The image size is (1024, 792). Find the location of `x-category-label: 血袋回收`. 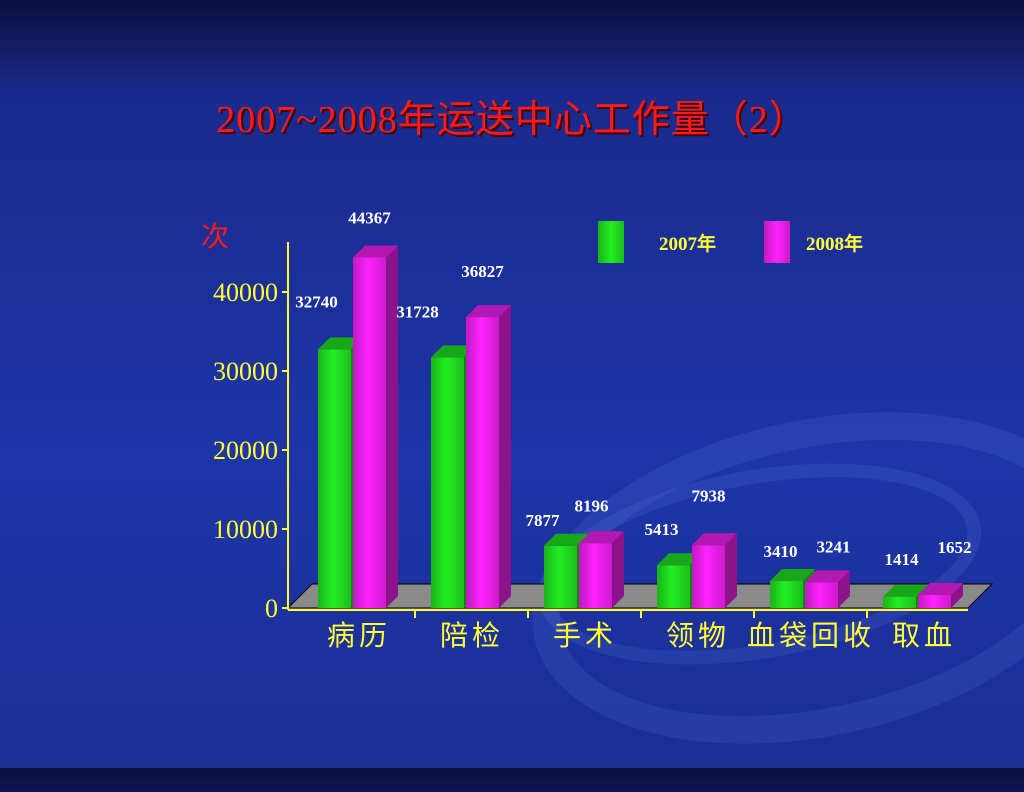

x-category-label: 血袋回收 is located at coordinates (811, 635).